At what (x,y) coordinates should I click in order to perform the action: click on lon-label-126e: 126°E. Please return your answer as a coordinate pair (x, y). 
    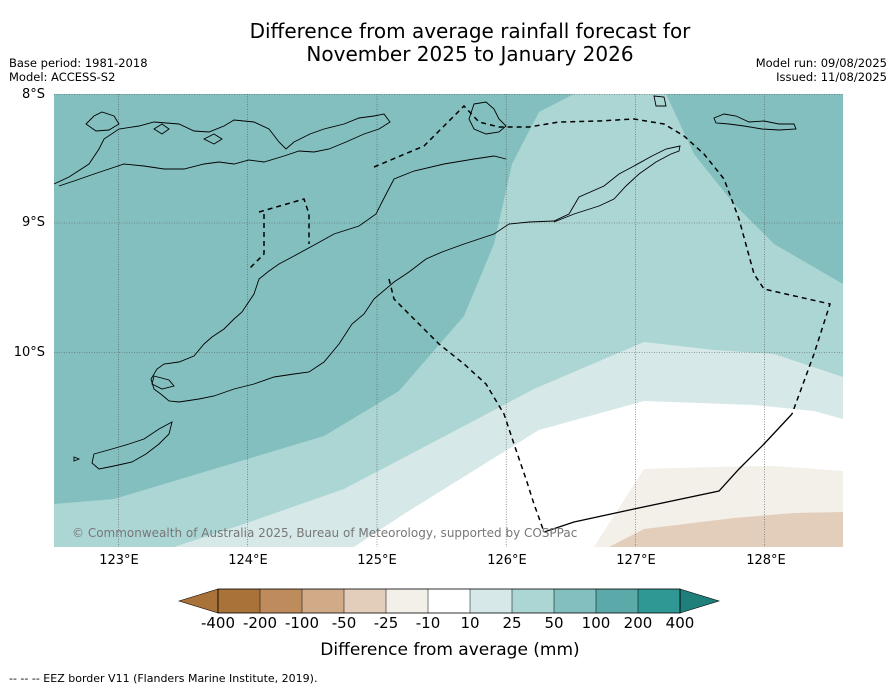
    Looking at the image, I should click on (507, 560).